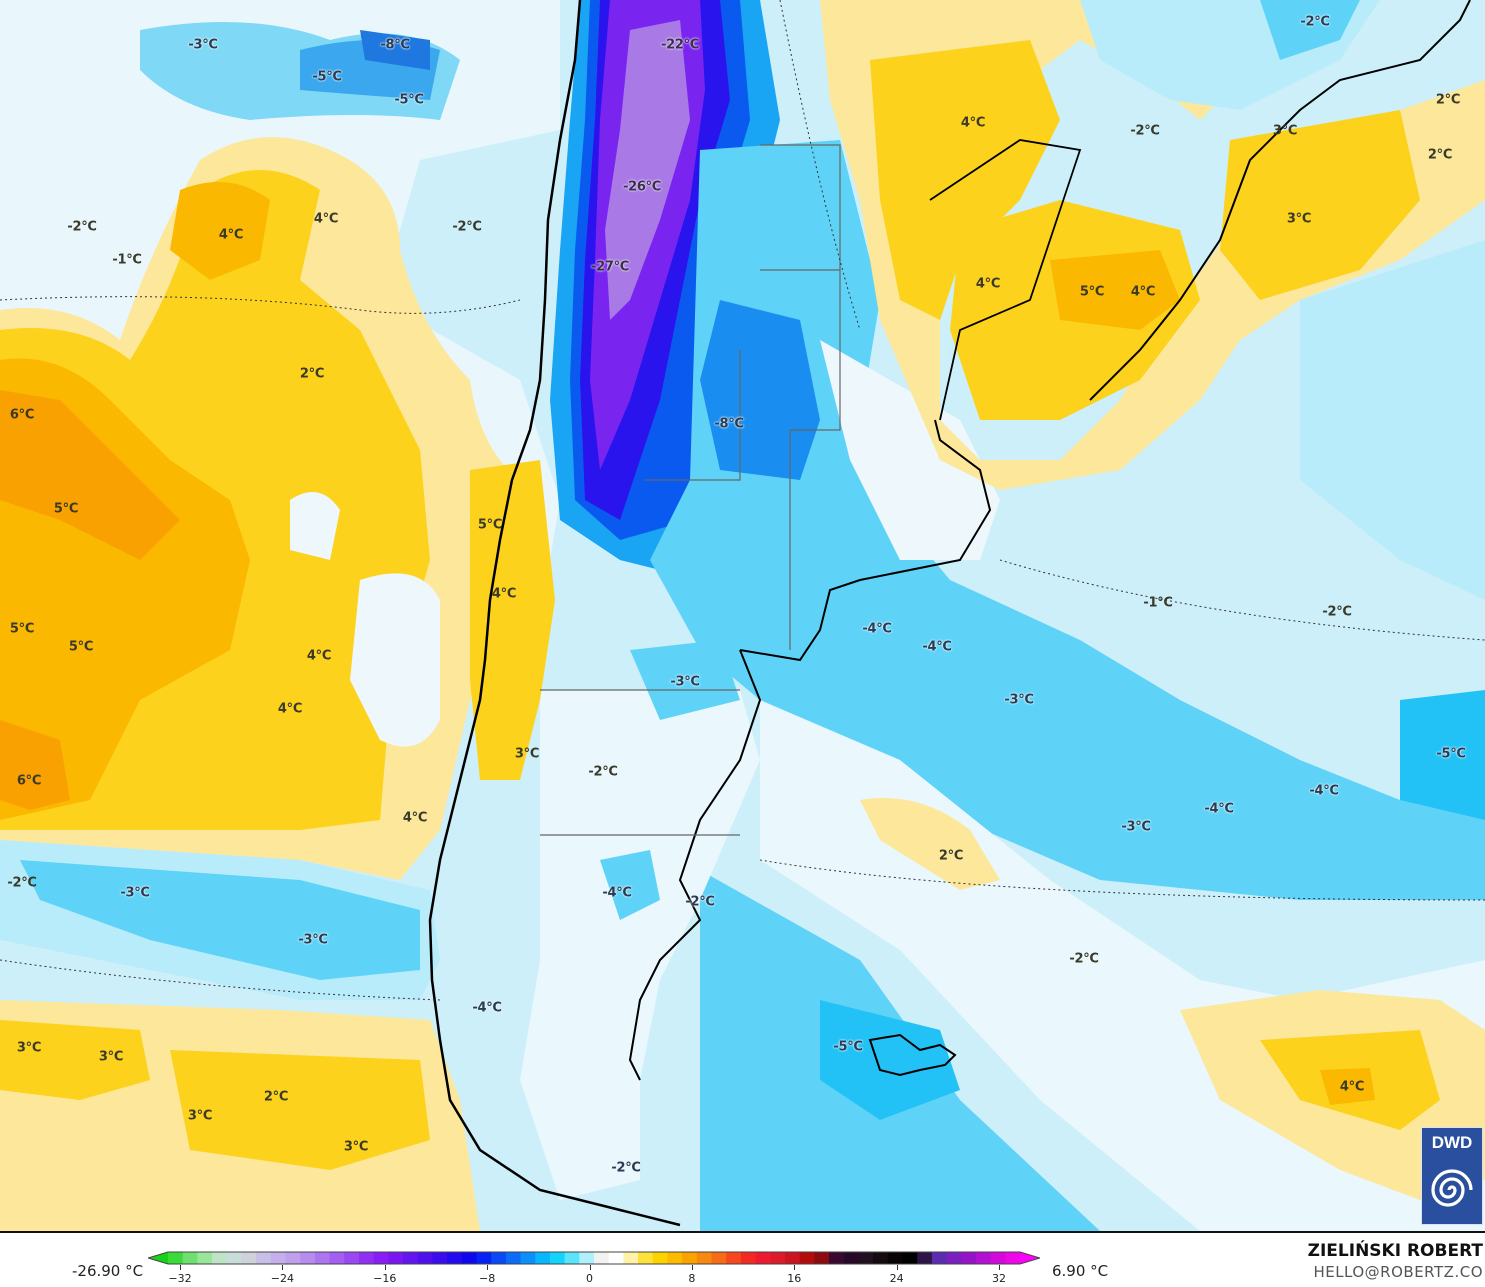 The image size is (1485, 1287). I want to click on colorbar-tick-label: 8, so click(692, 1278).